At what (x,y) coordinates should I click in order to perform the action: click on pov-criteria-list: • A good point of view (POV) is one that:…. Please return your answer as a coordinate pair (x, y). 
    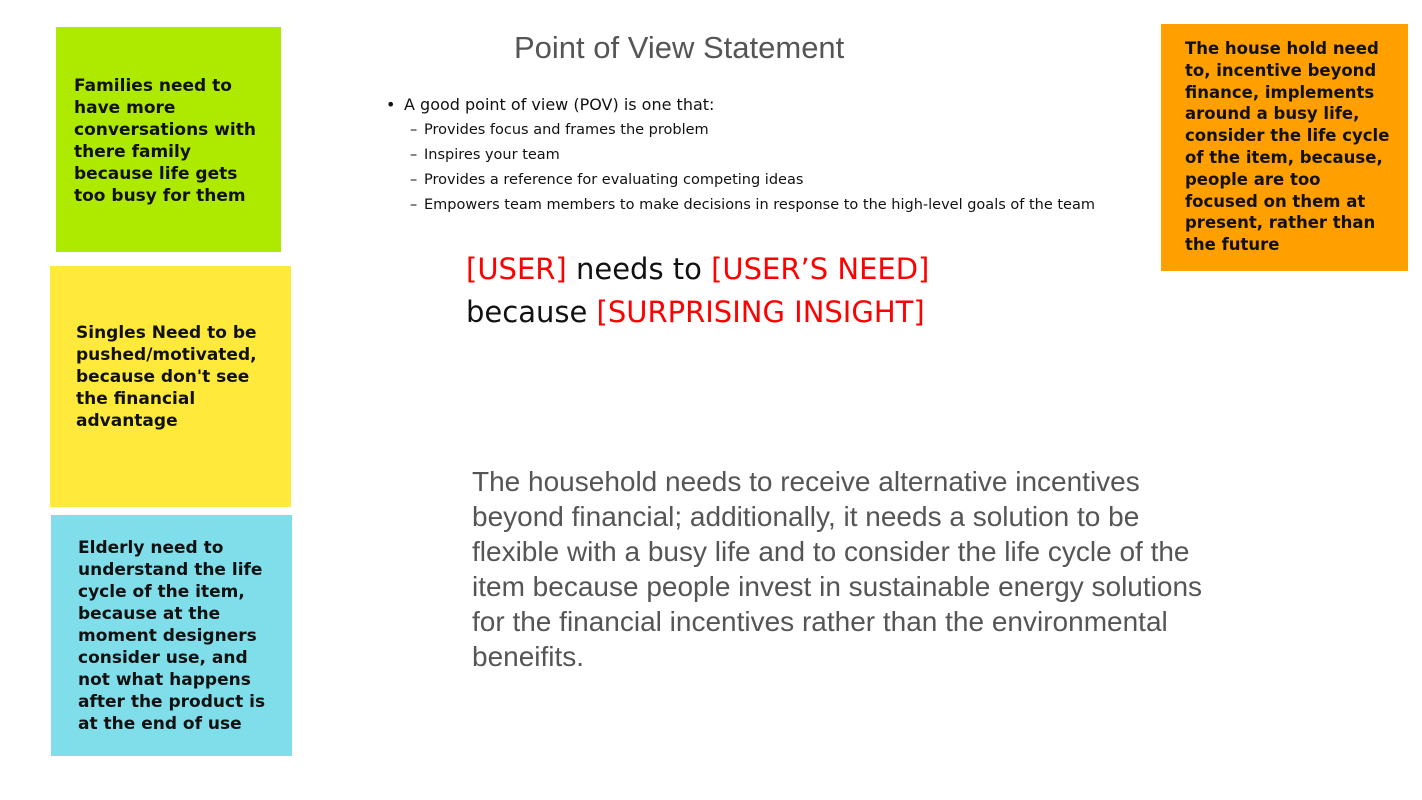
    Looking at the image, I should click on (740, 155).